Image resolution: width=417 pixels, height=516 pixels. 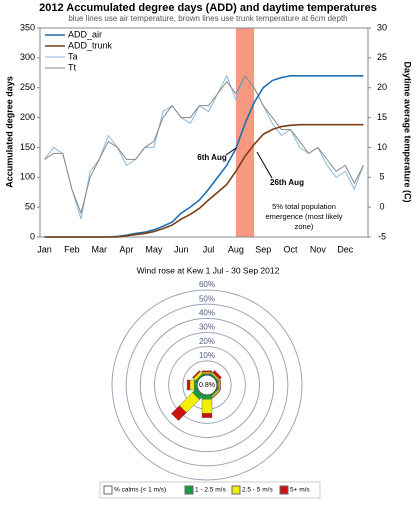 I want to click on r-tick-label: 30%, so click(x=207, y=327).